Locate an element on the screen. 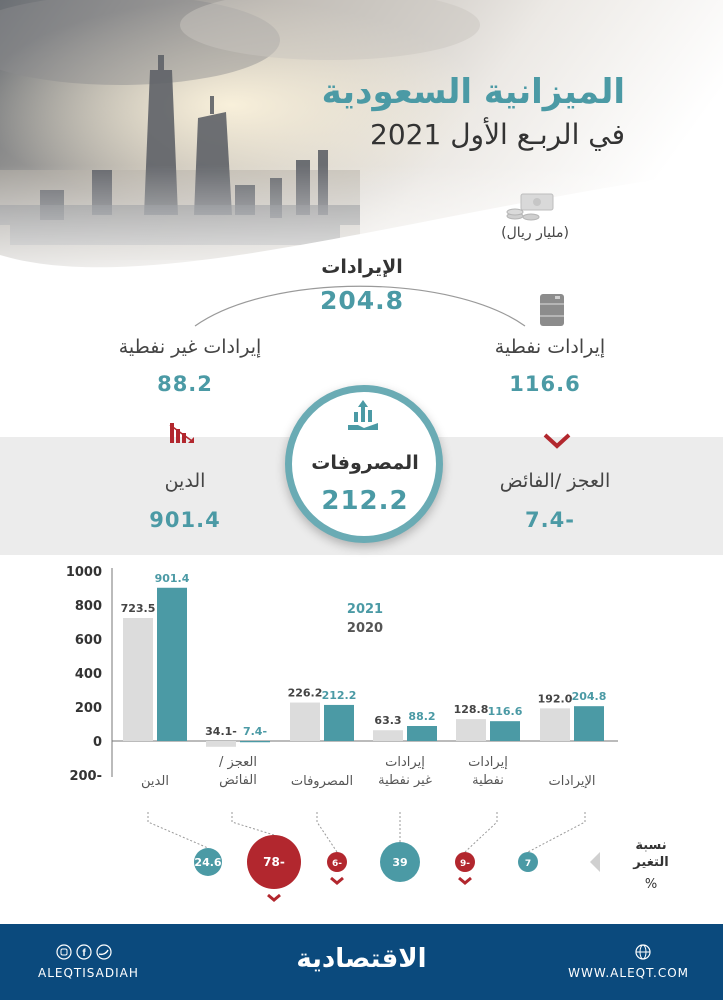 This screenshot has height=1000, width=723. instagram-icon is located at coordinates (64, 952).